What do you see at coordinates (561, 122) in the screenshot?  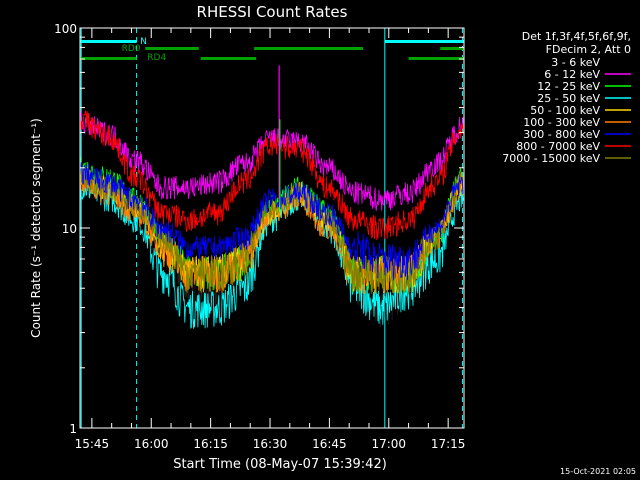 I see `legend-entry-label: 100 - 300 keV` at bounding box center [561, 122].